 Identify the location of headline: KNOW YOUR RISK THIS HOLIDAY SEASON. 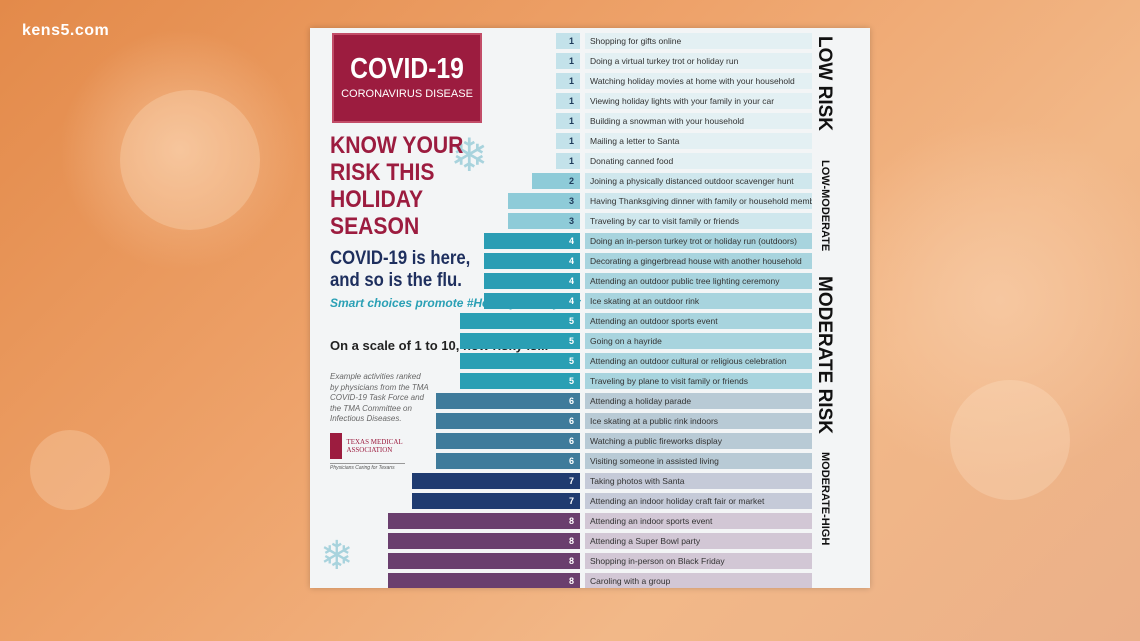
(397, 186).